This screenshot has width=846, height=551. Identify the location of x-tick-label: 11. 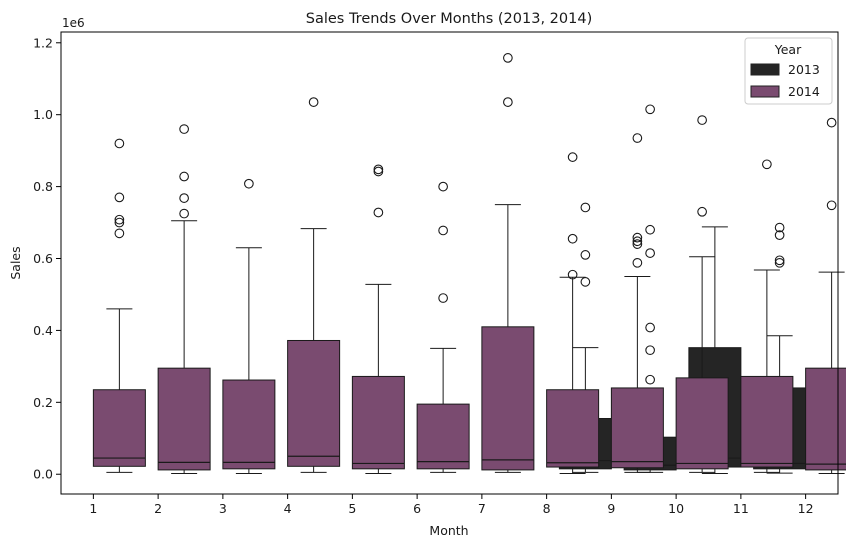
(741, 508).